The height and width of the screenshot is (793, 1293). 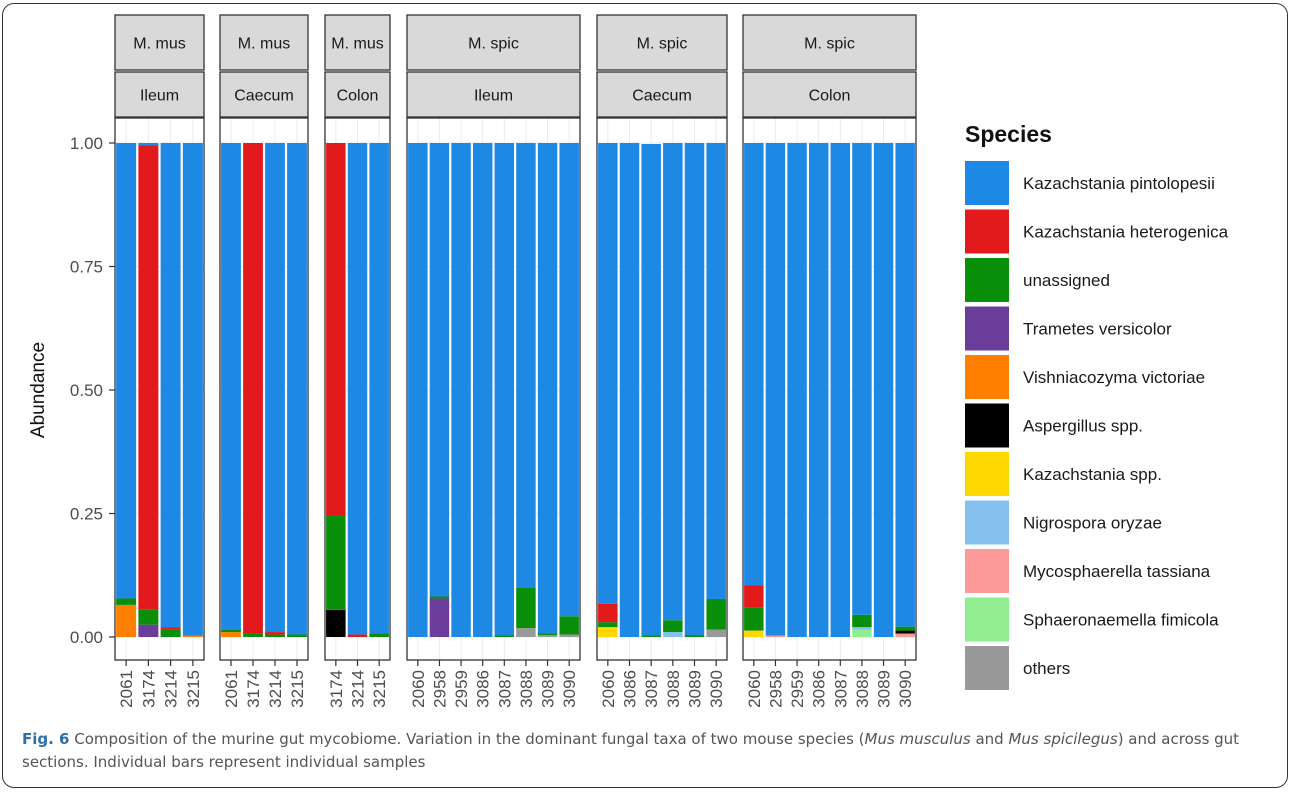 What do you see at coordinates (662, 361) in the screenshot?
I see `facet-panel: M. spic Caecum 2060 3086 3087 3088 3089 3090` at bounding box center [662, 361].